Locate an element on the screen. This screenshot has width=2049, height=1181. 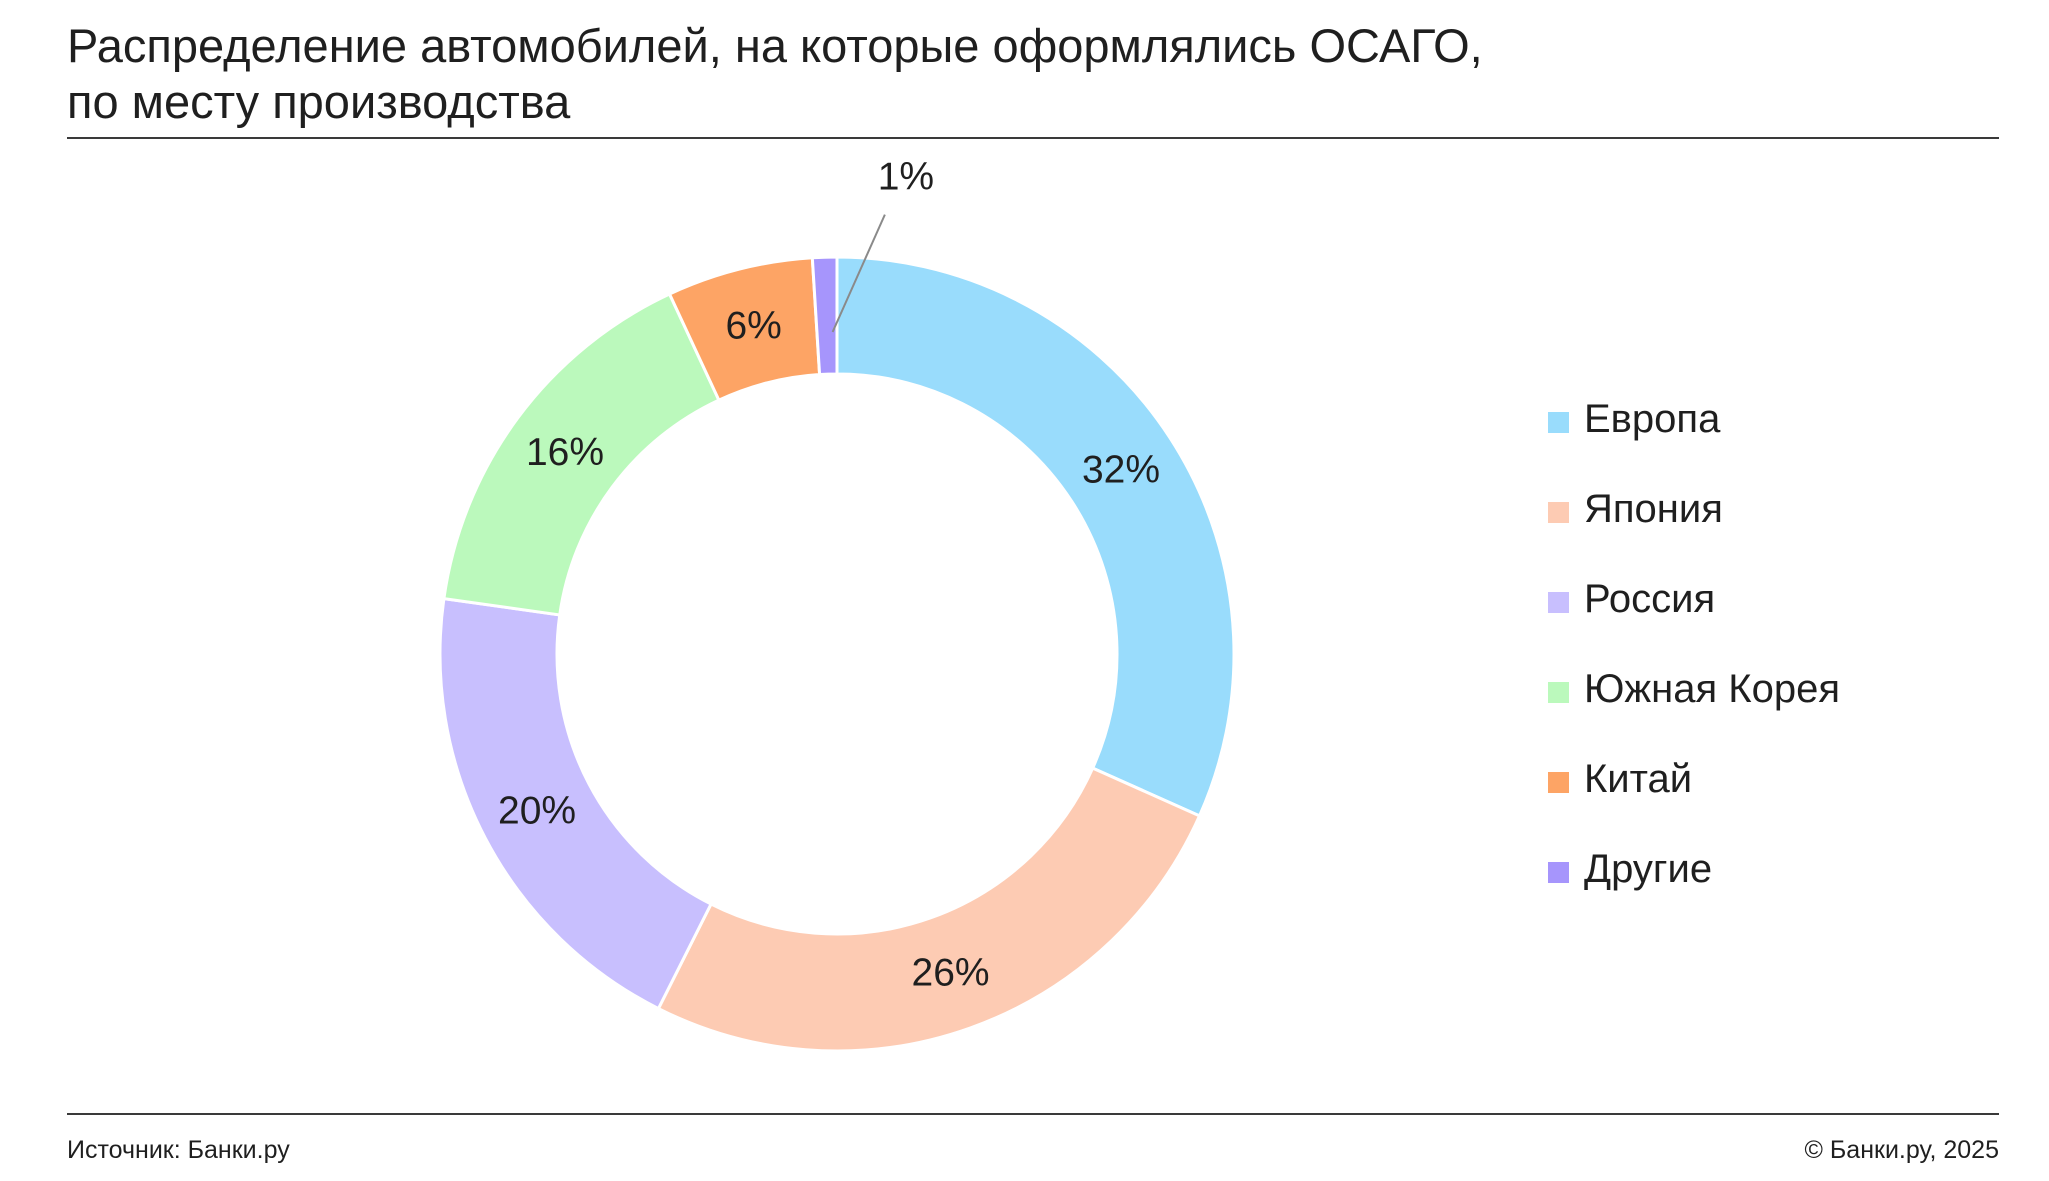
slice-label-3: 20% is located at coordinates (537, 810).